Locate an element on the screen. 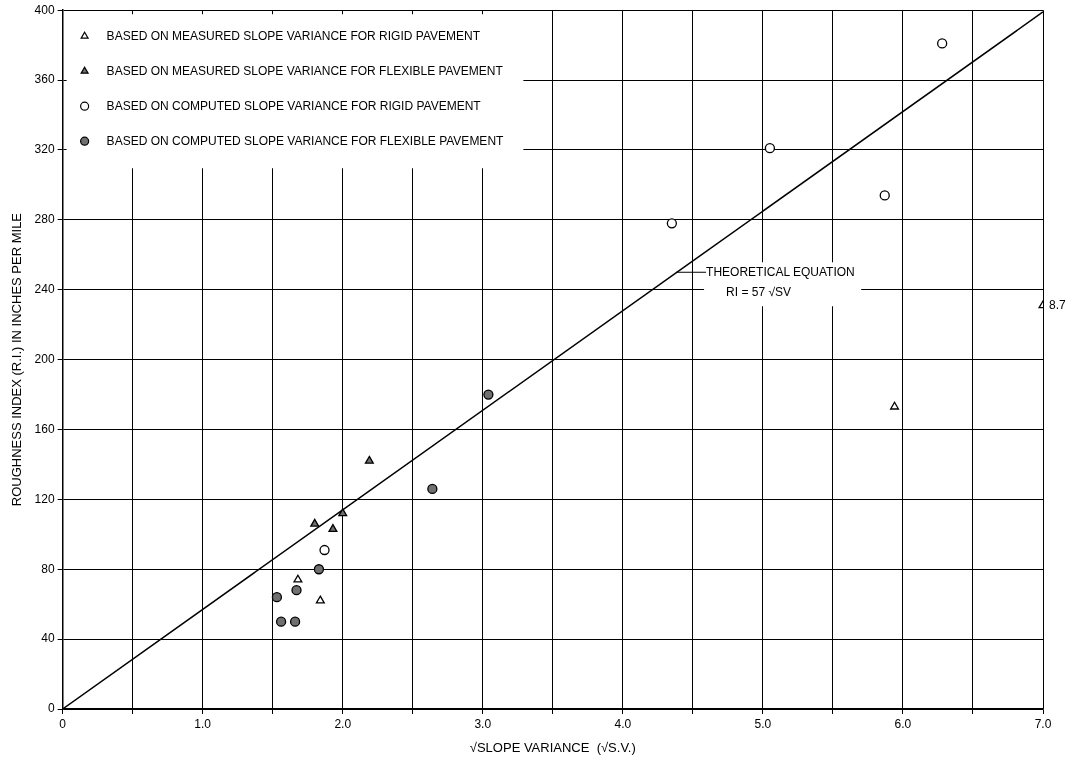 This screenshot has height=766, width=1073. legend-label: BASED ON MEASURED SLOPE VARIANCE FOR FLEXIBLE PAVEMENT is located at coordinates (305, 70).